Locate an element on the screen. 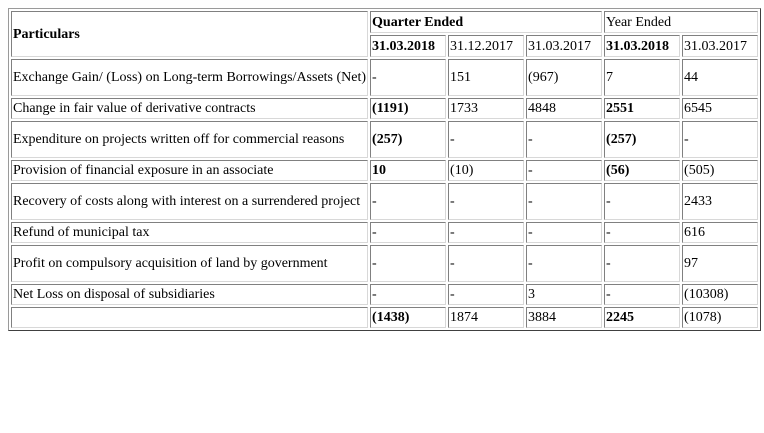 This screenshot has height=433, width=764. value-cell: 10 is located at coordinates (408, 170).